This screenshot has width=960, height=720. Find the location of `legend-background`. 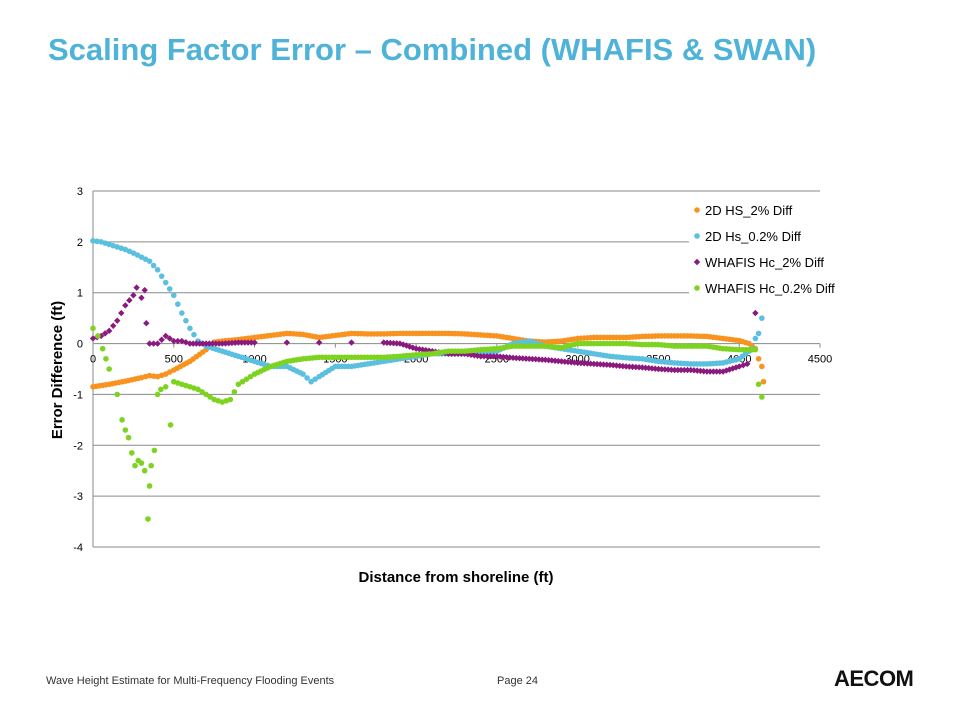

legend-background is located at coordinates (779, 250).